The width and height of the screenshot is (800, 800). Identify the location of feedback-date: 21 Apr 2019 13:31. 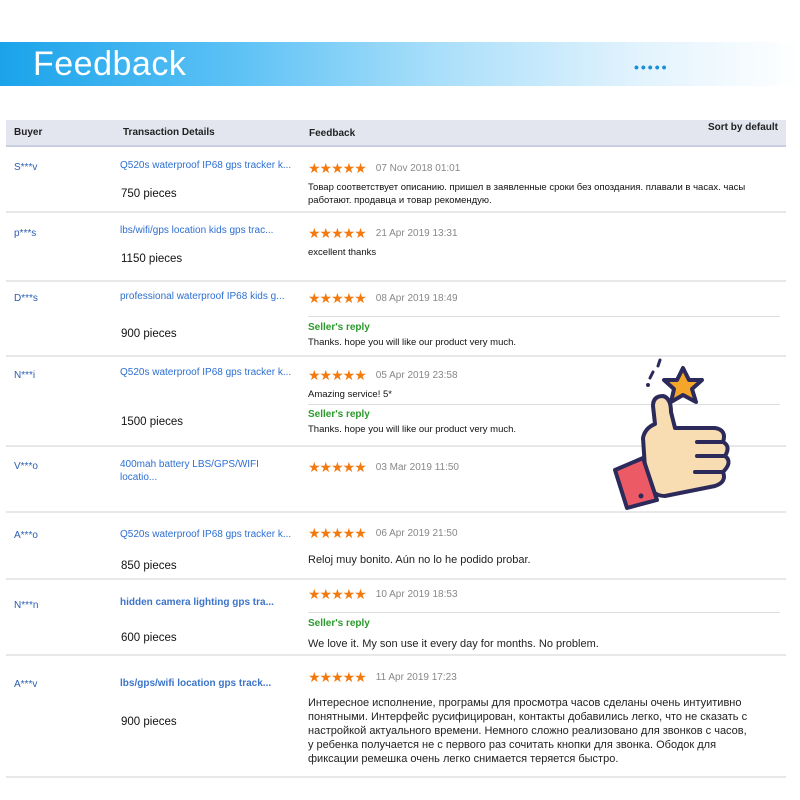
(416, 234).